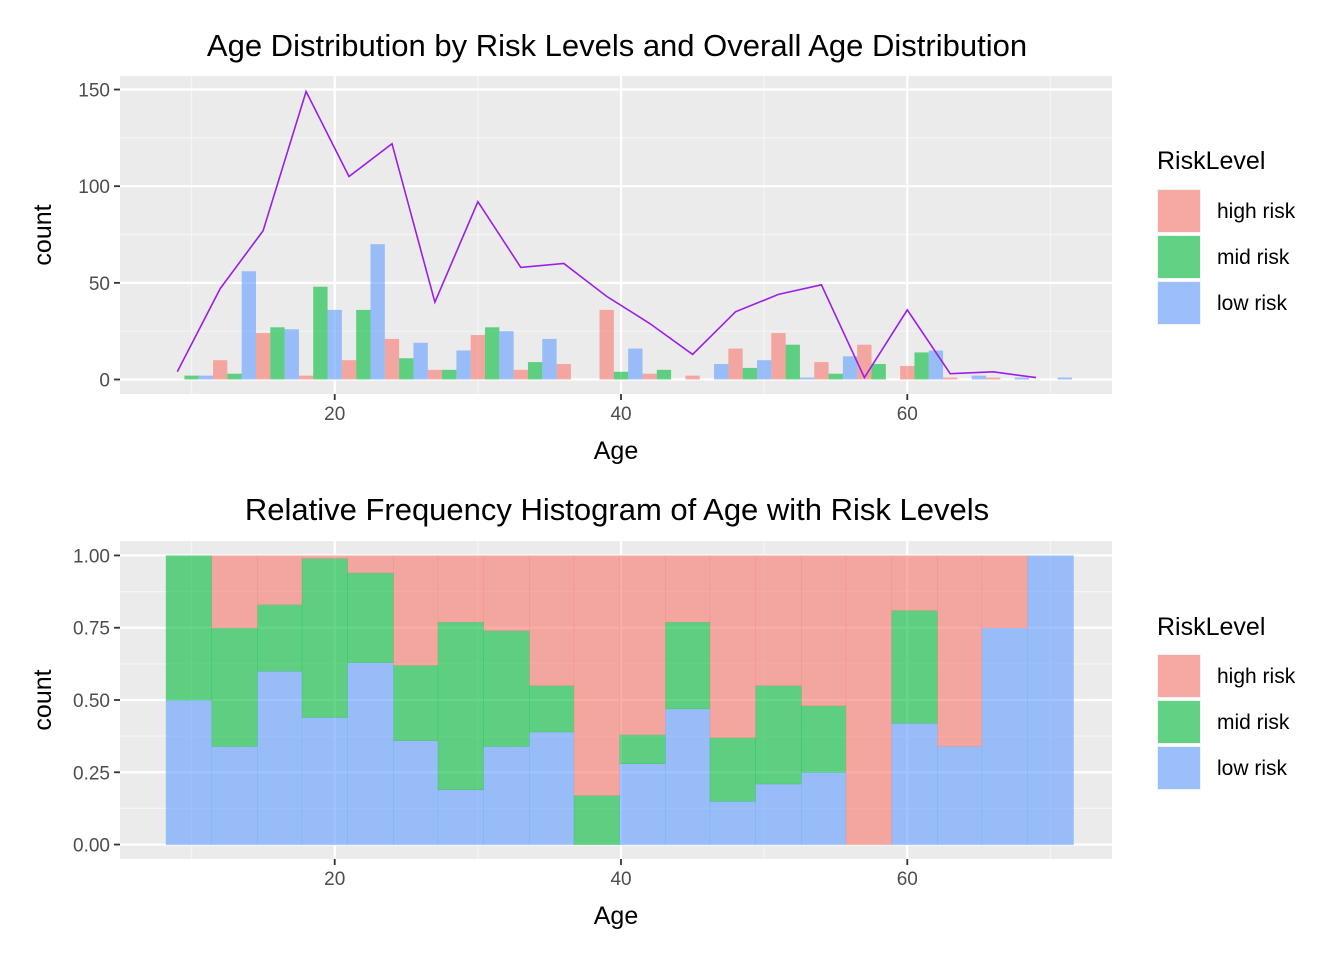 The height and width of the screenshot is (960, 1344). Describe the element at coordinates (94, 187) in the screenshot. I see `y-tick-label: 100` at that location.